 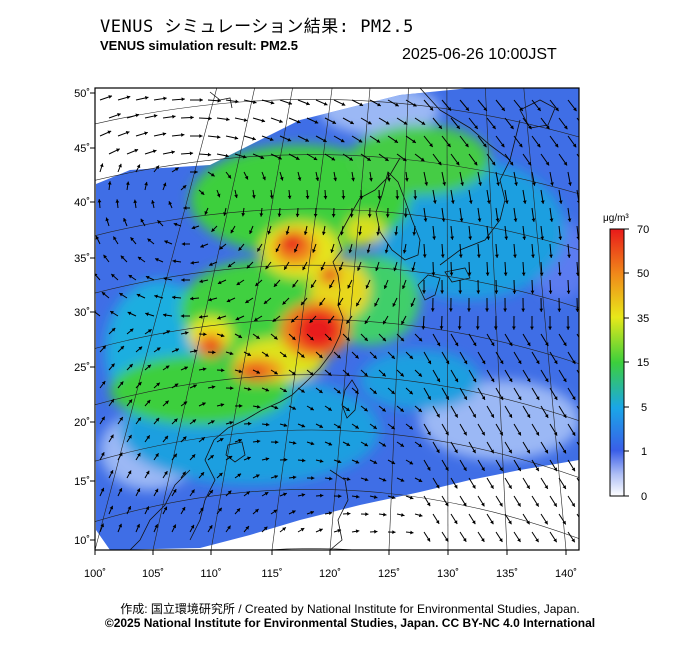 What do you see at coordinates (389, 574) in the screenshot?
I see `lon-tick-label: 125˚` at bounding box center [389, 574].